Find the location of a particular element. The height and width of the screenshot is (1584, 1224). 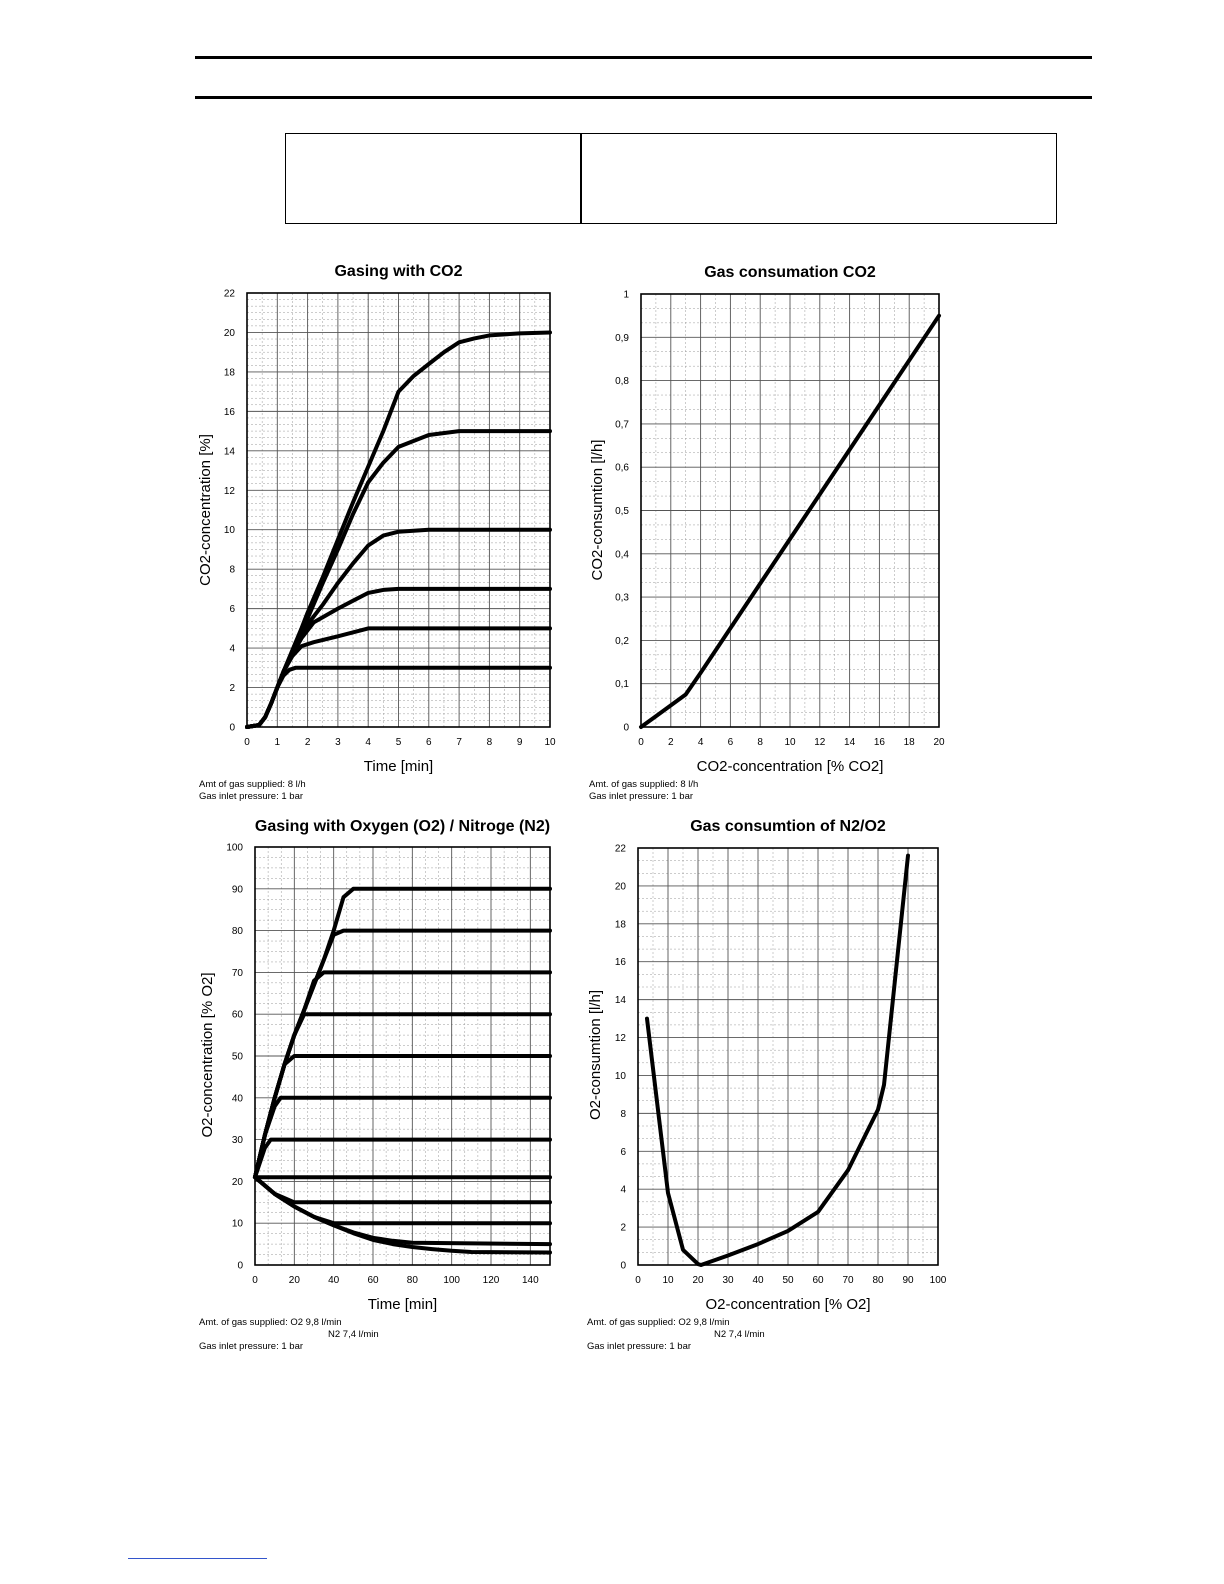

footer-link-line is located at coordinates (197, 1558).